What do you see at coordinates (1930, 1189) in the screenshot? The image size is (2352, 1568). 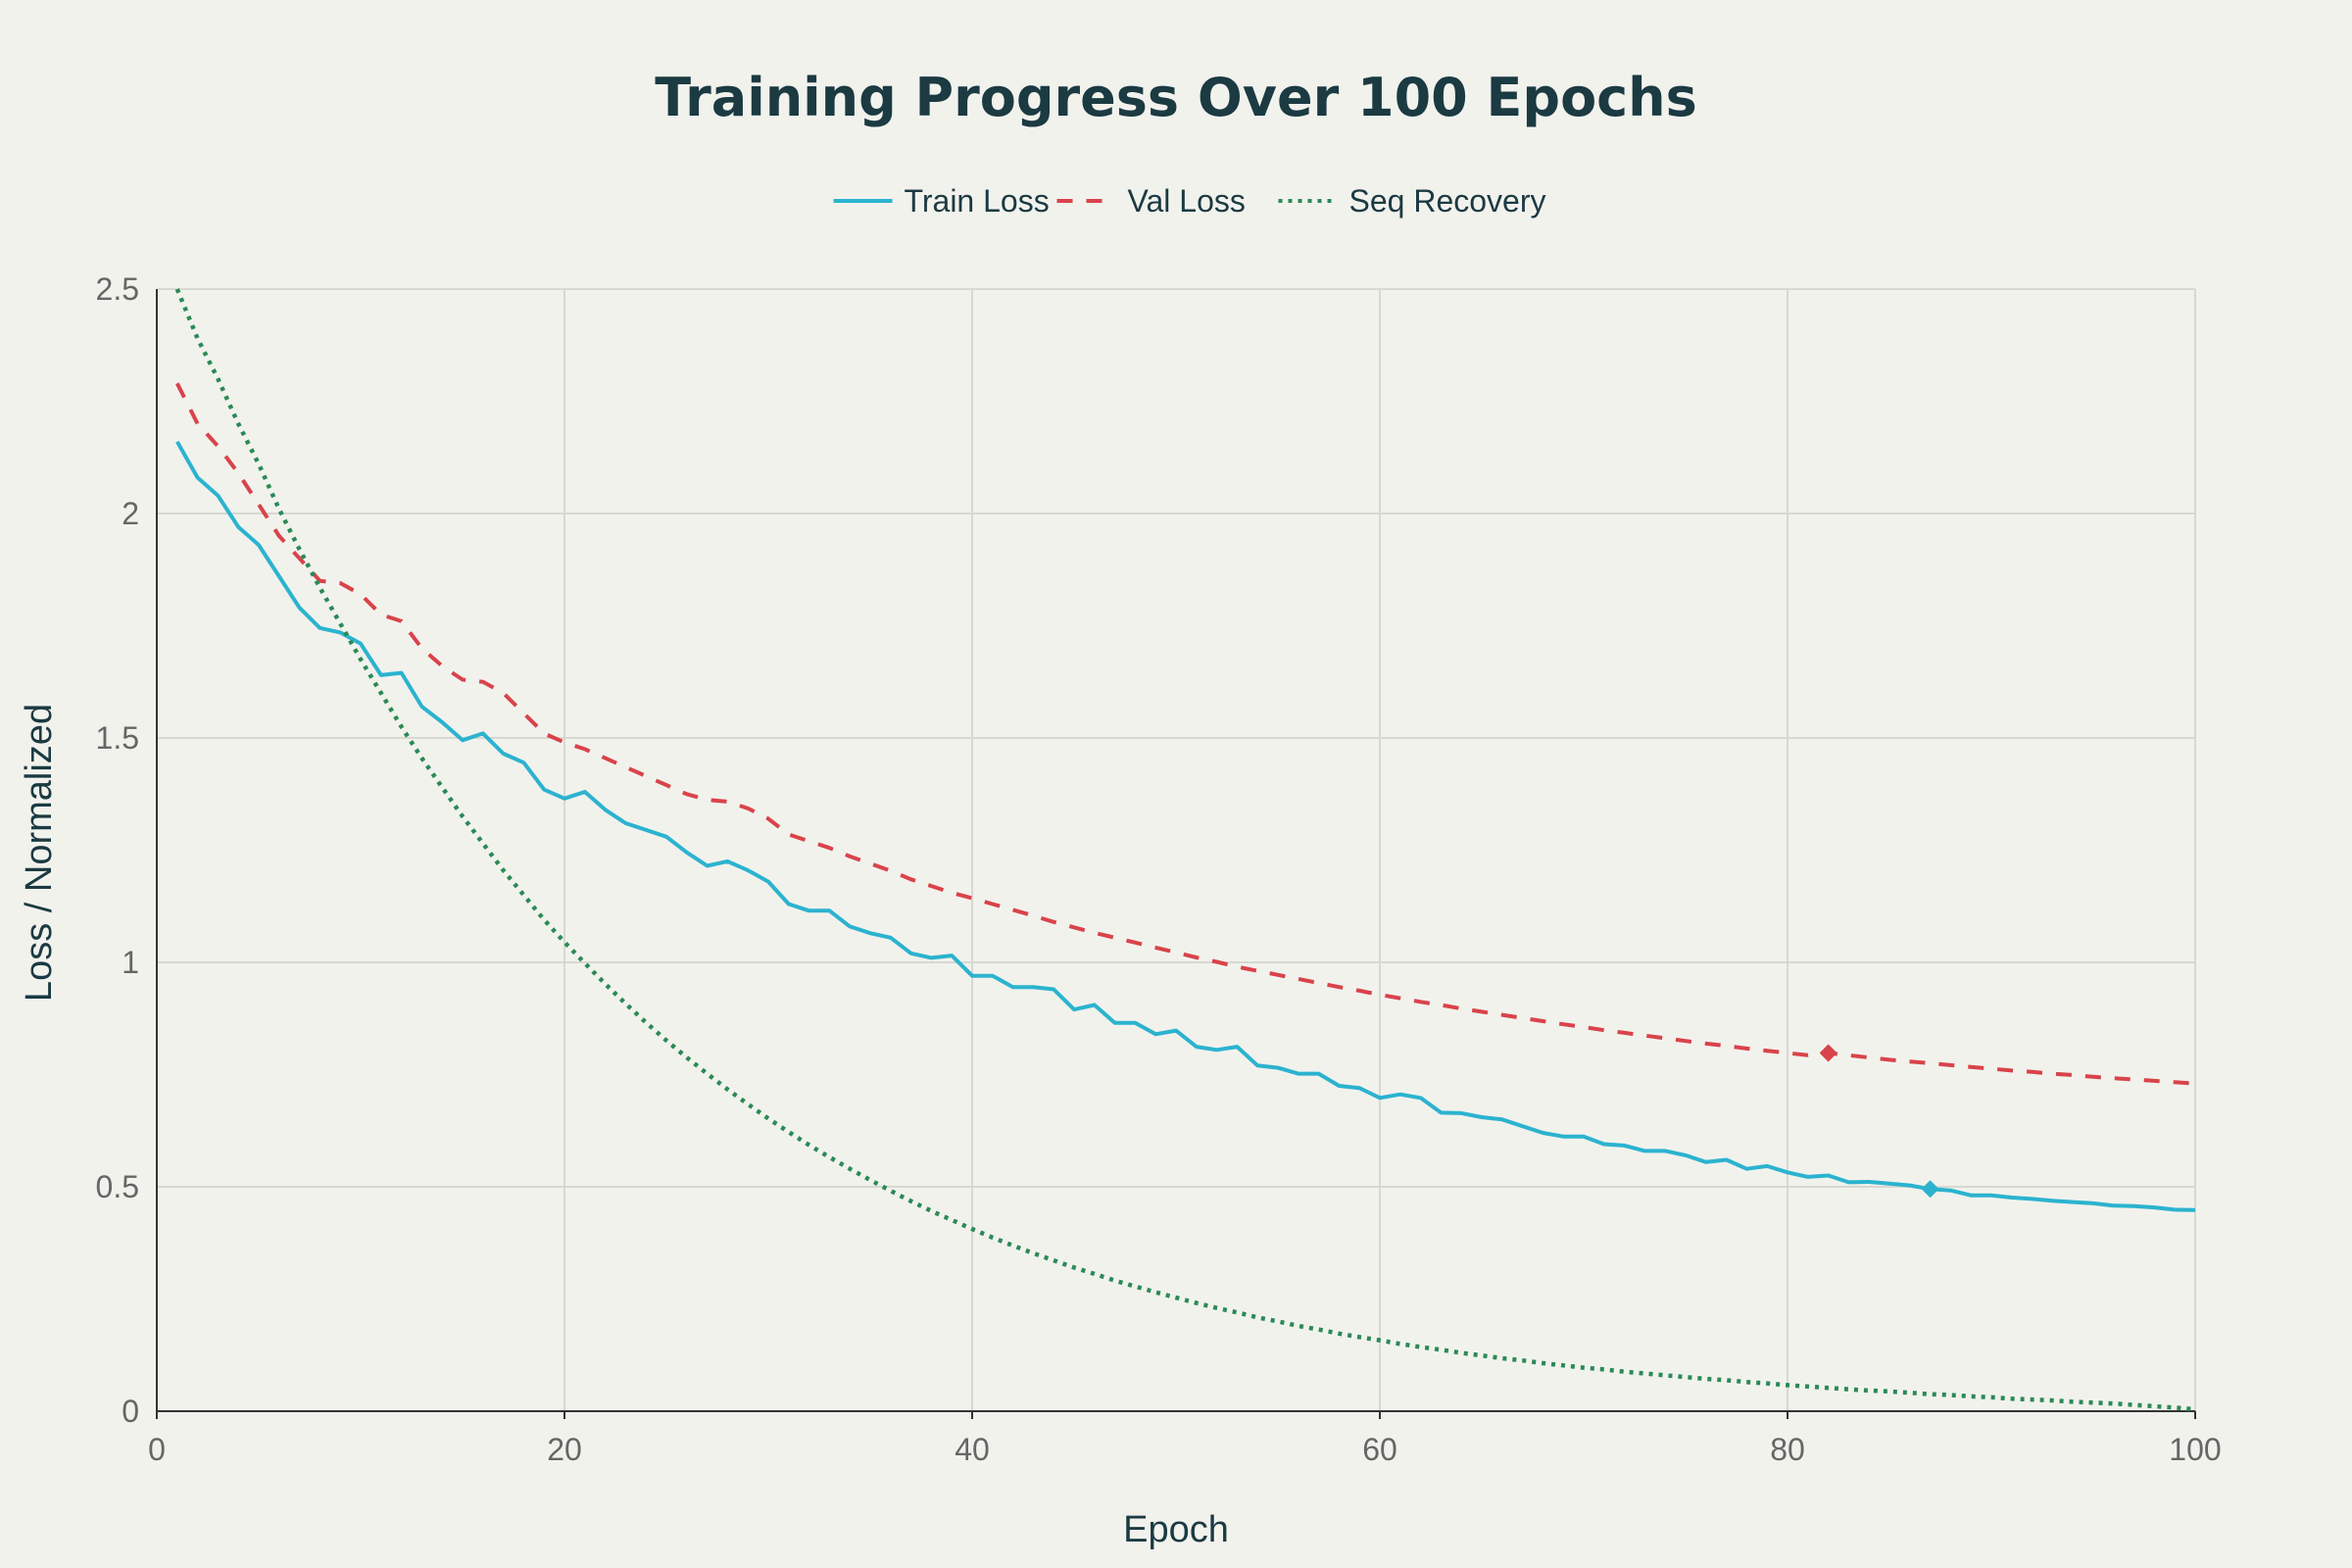 I see `train-loss-highlight-marker` at bounding box center [1930, 1189].